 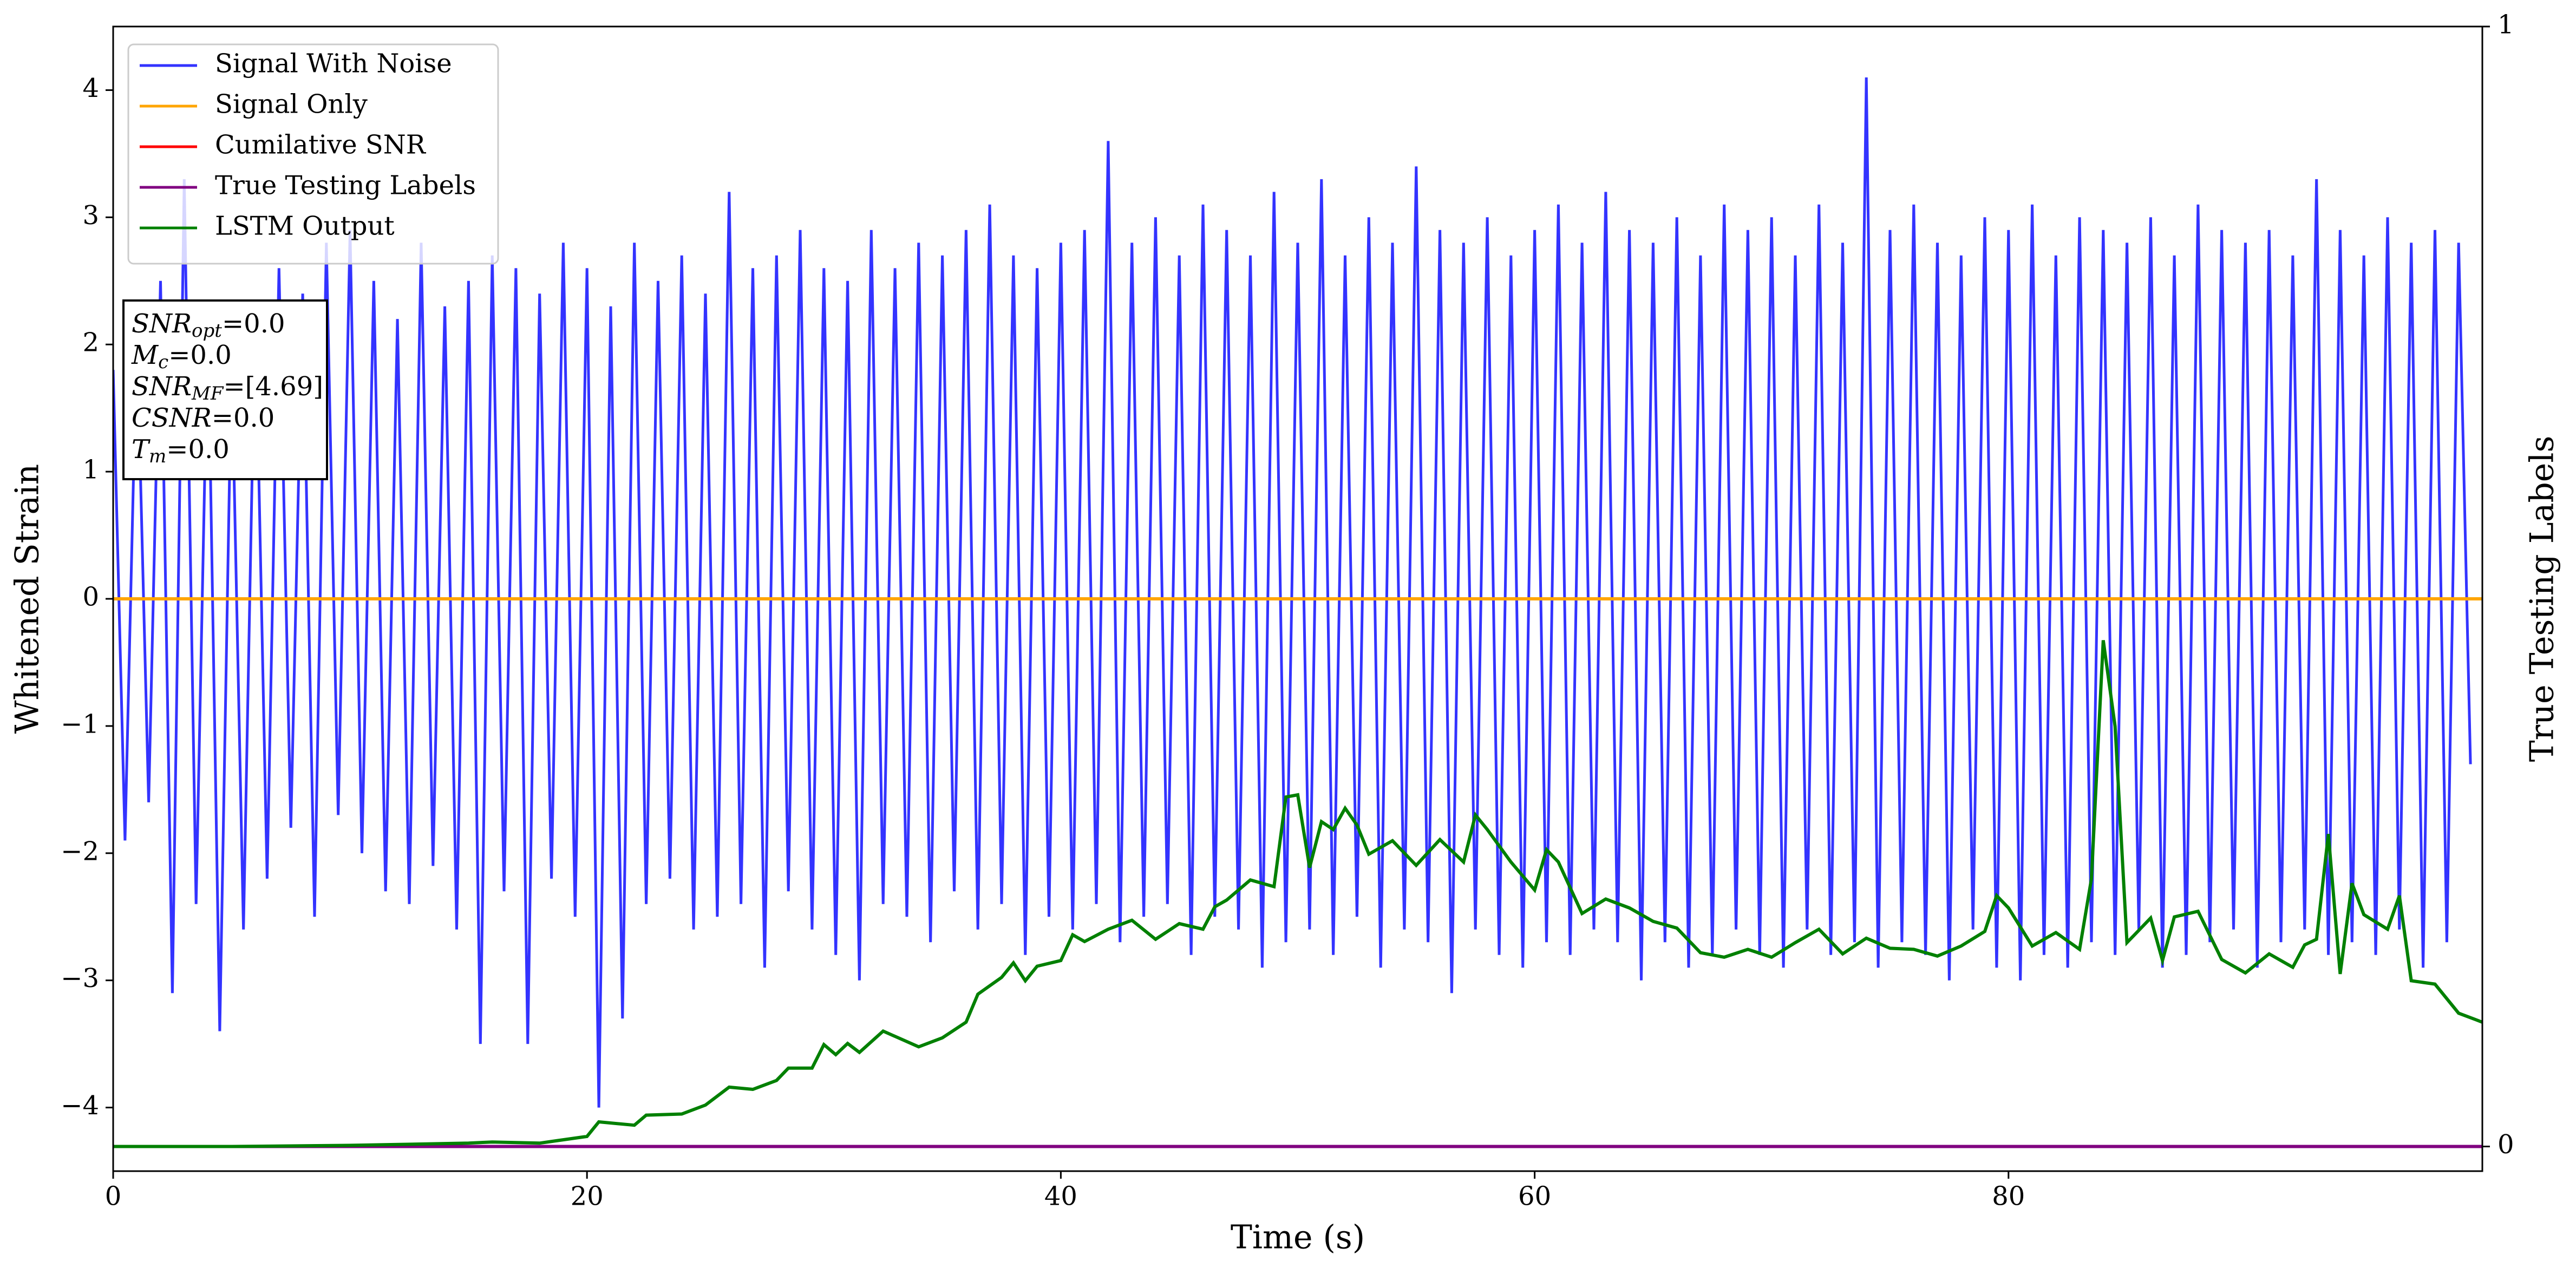 What do you see at coordinates (80, 724) in the screenshot?
I see `y-tick-label: −1` at bounding box center [80, 724].